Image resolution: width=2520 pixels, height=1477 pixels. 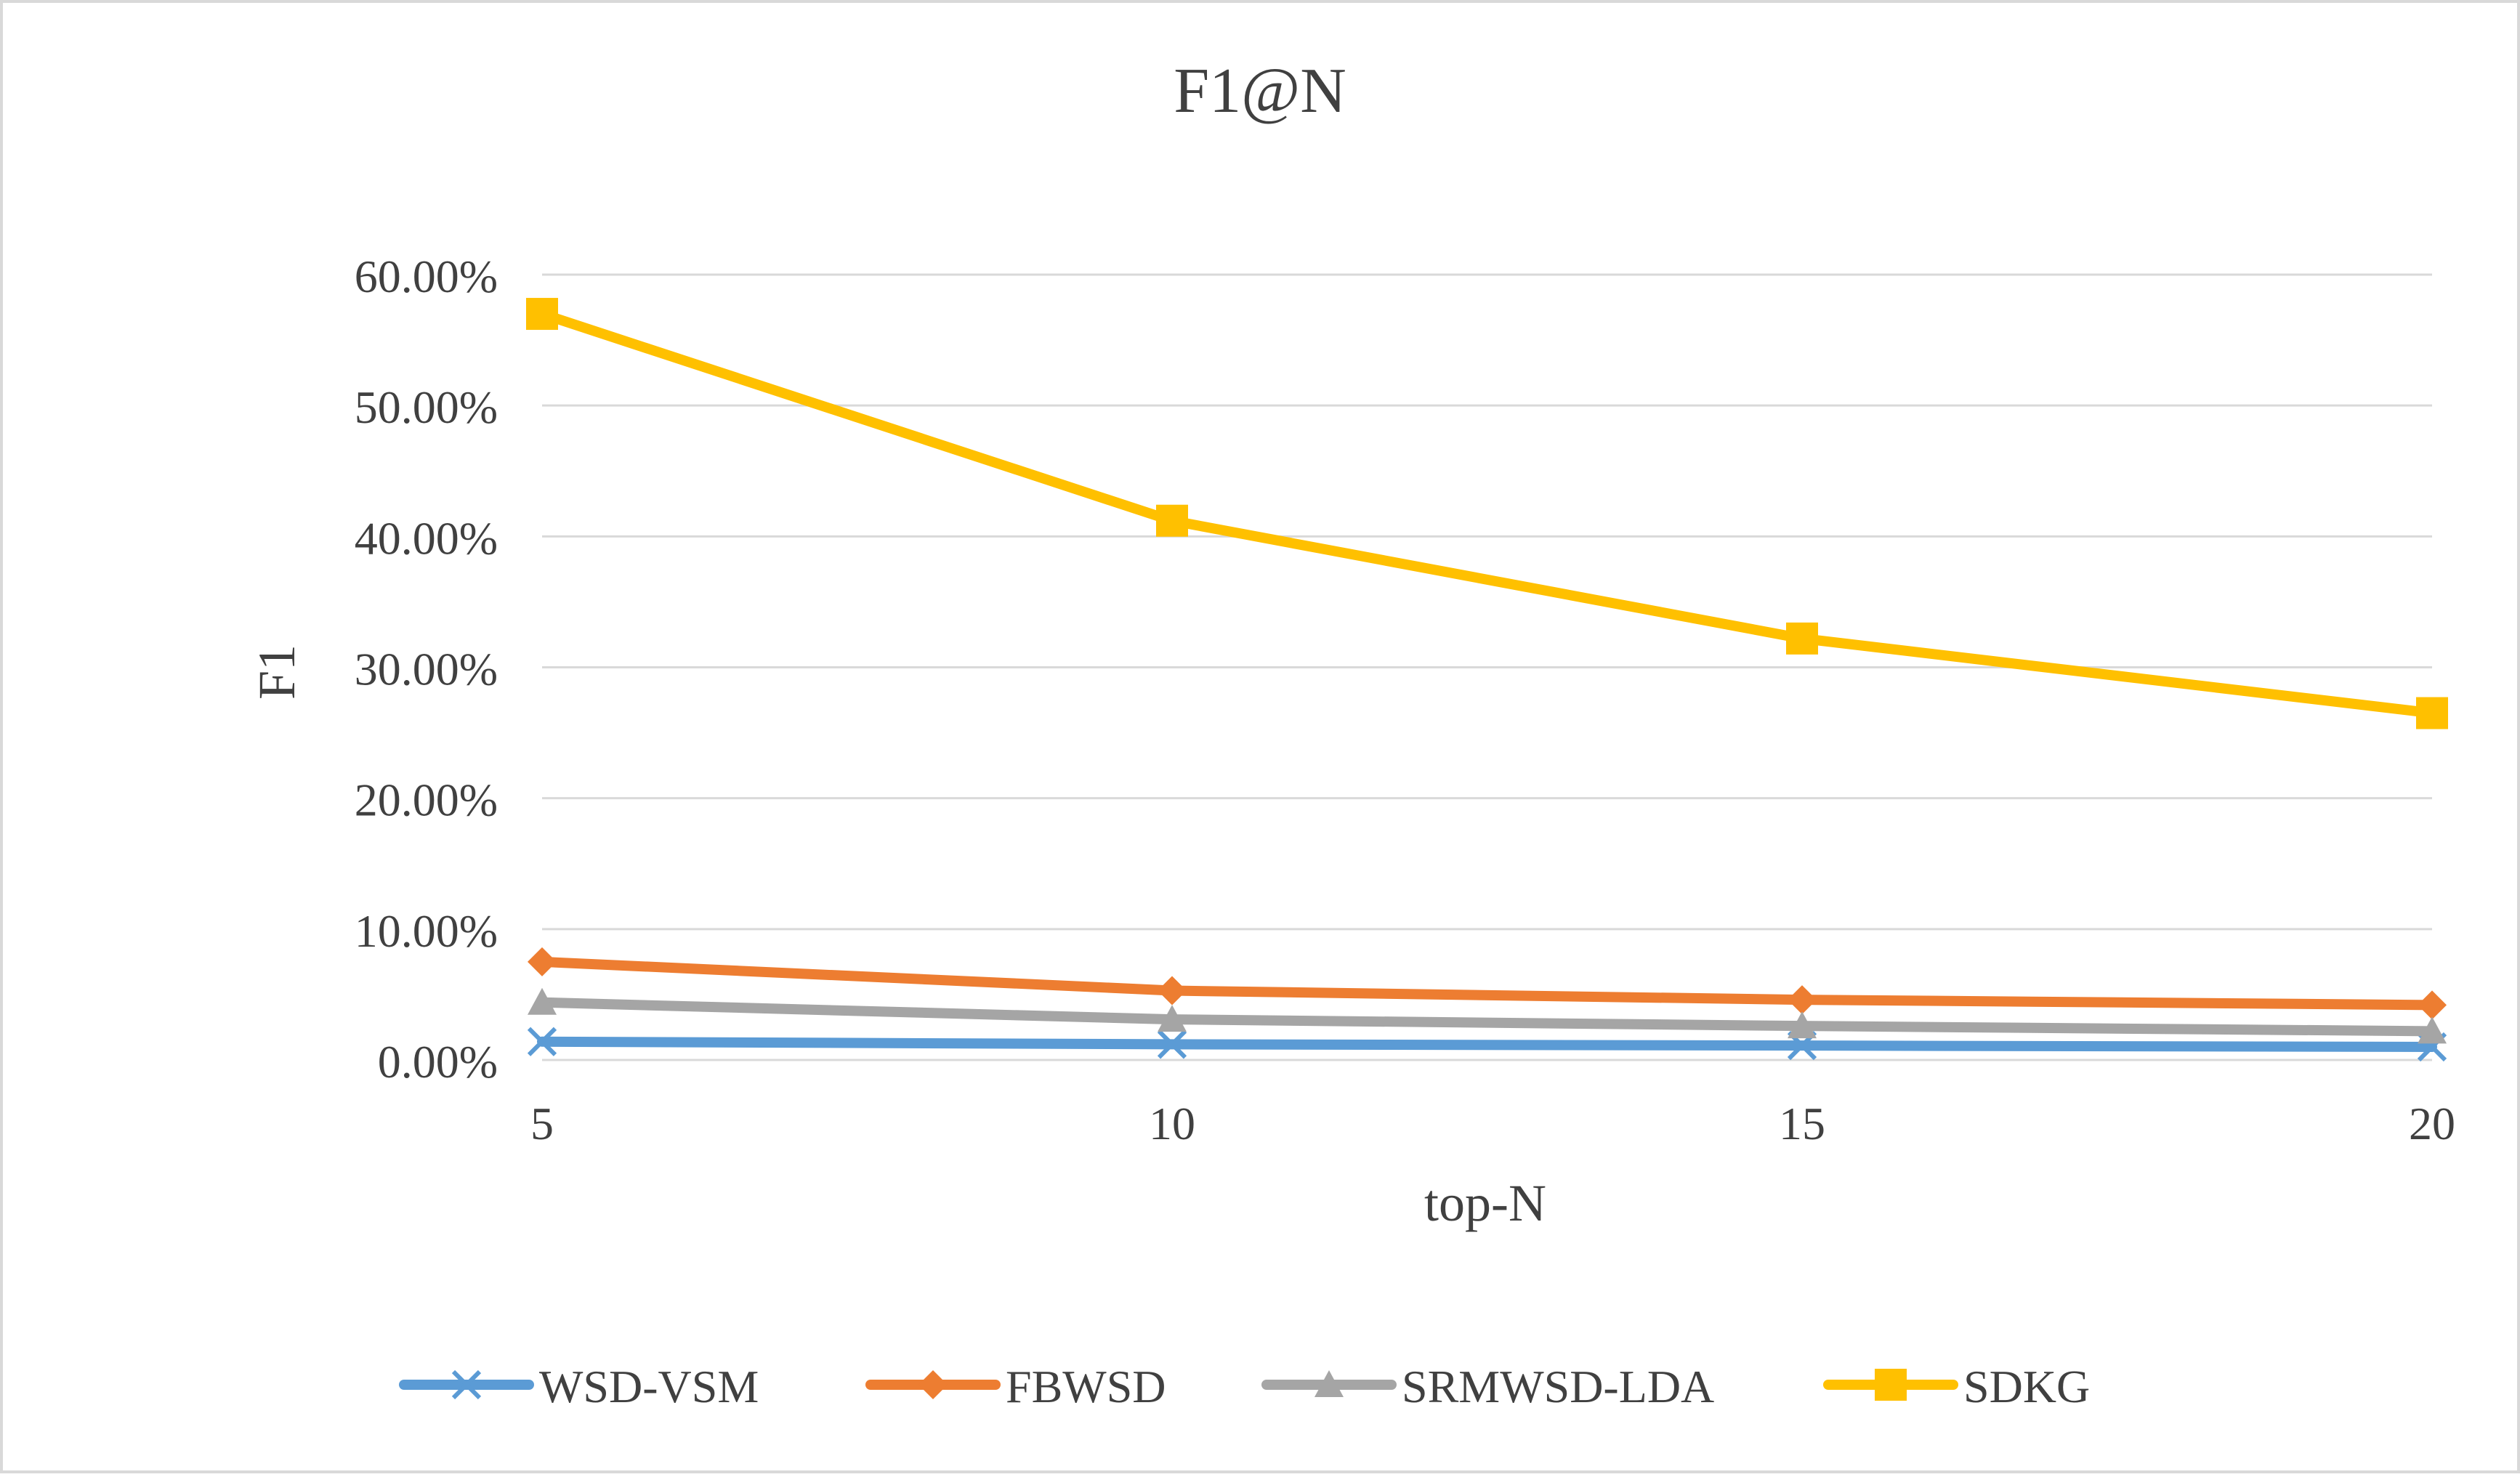 What do you see at coordinates (426, 276) in the screenshot?
I see `y-tick-label: 60.00%` at bounding box center [426, 276].